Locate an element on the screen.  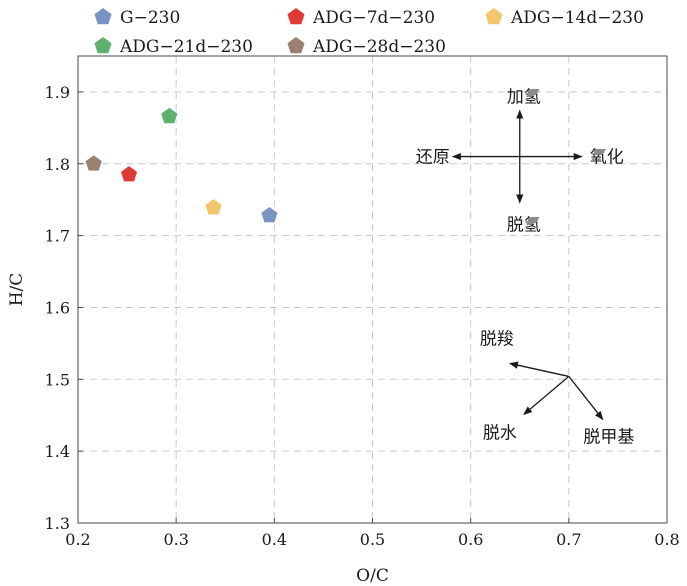
hydro-redox-cross: 加氢 脱氢 还原 氧化 is located at coordinates (520, 162).